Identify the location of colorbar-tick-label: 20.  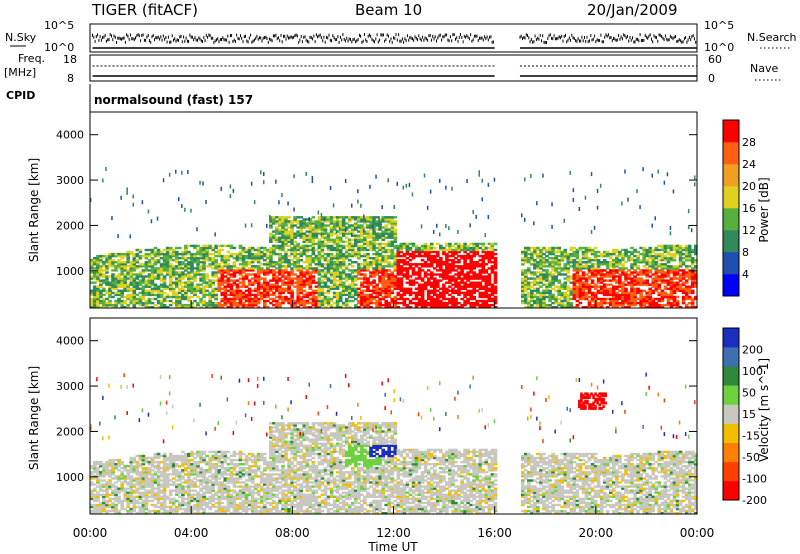
(749, 186).